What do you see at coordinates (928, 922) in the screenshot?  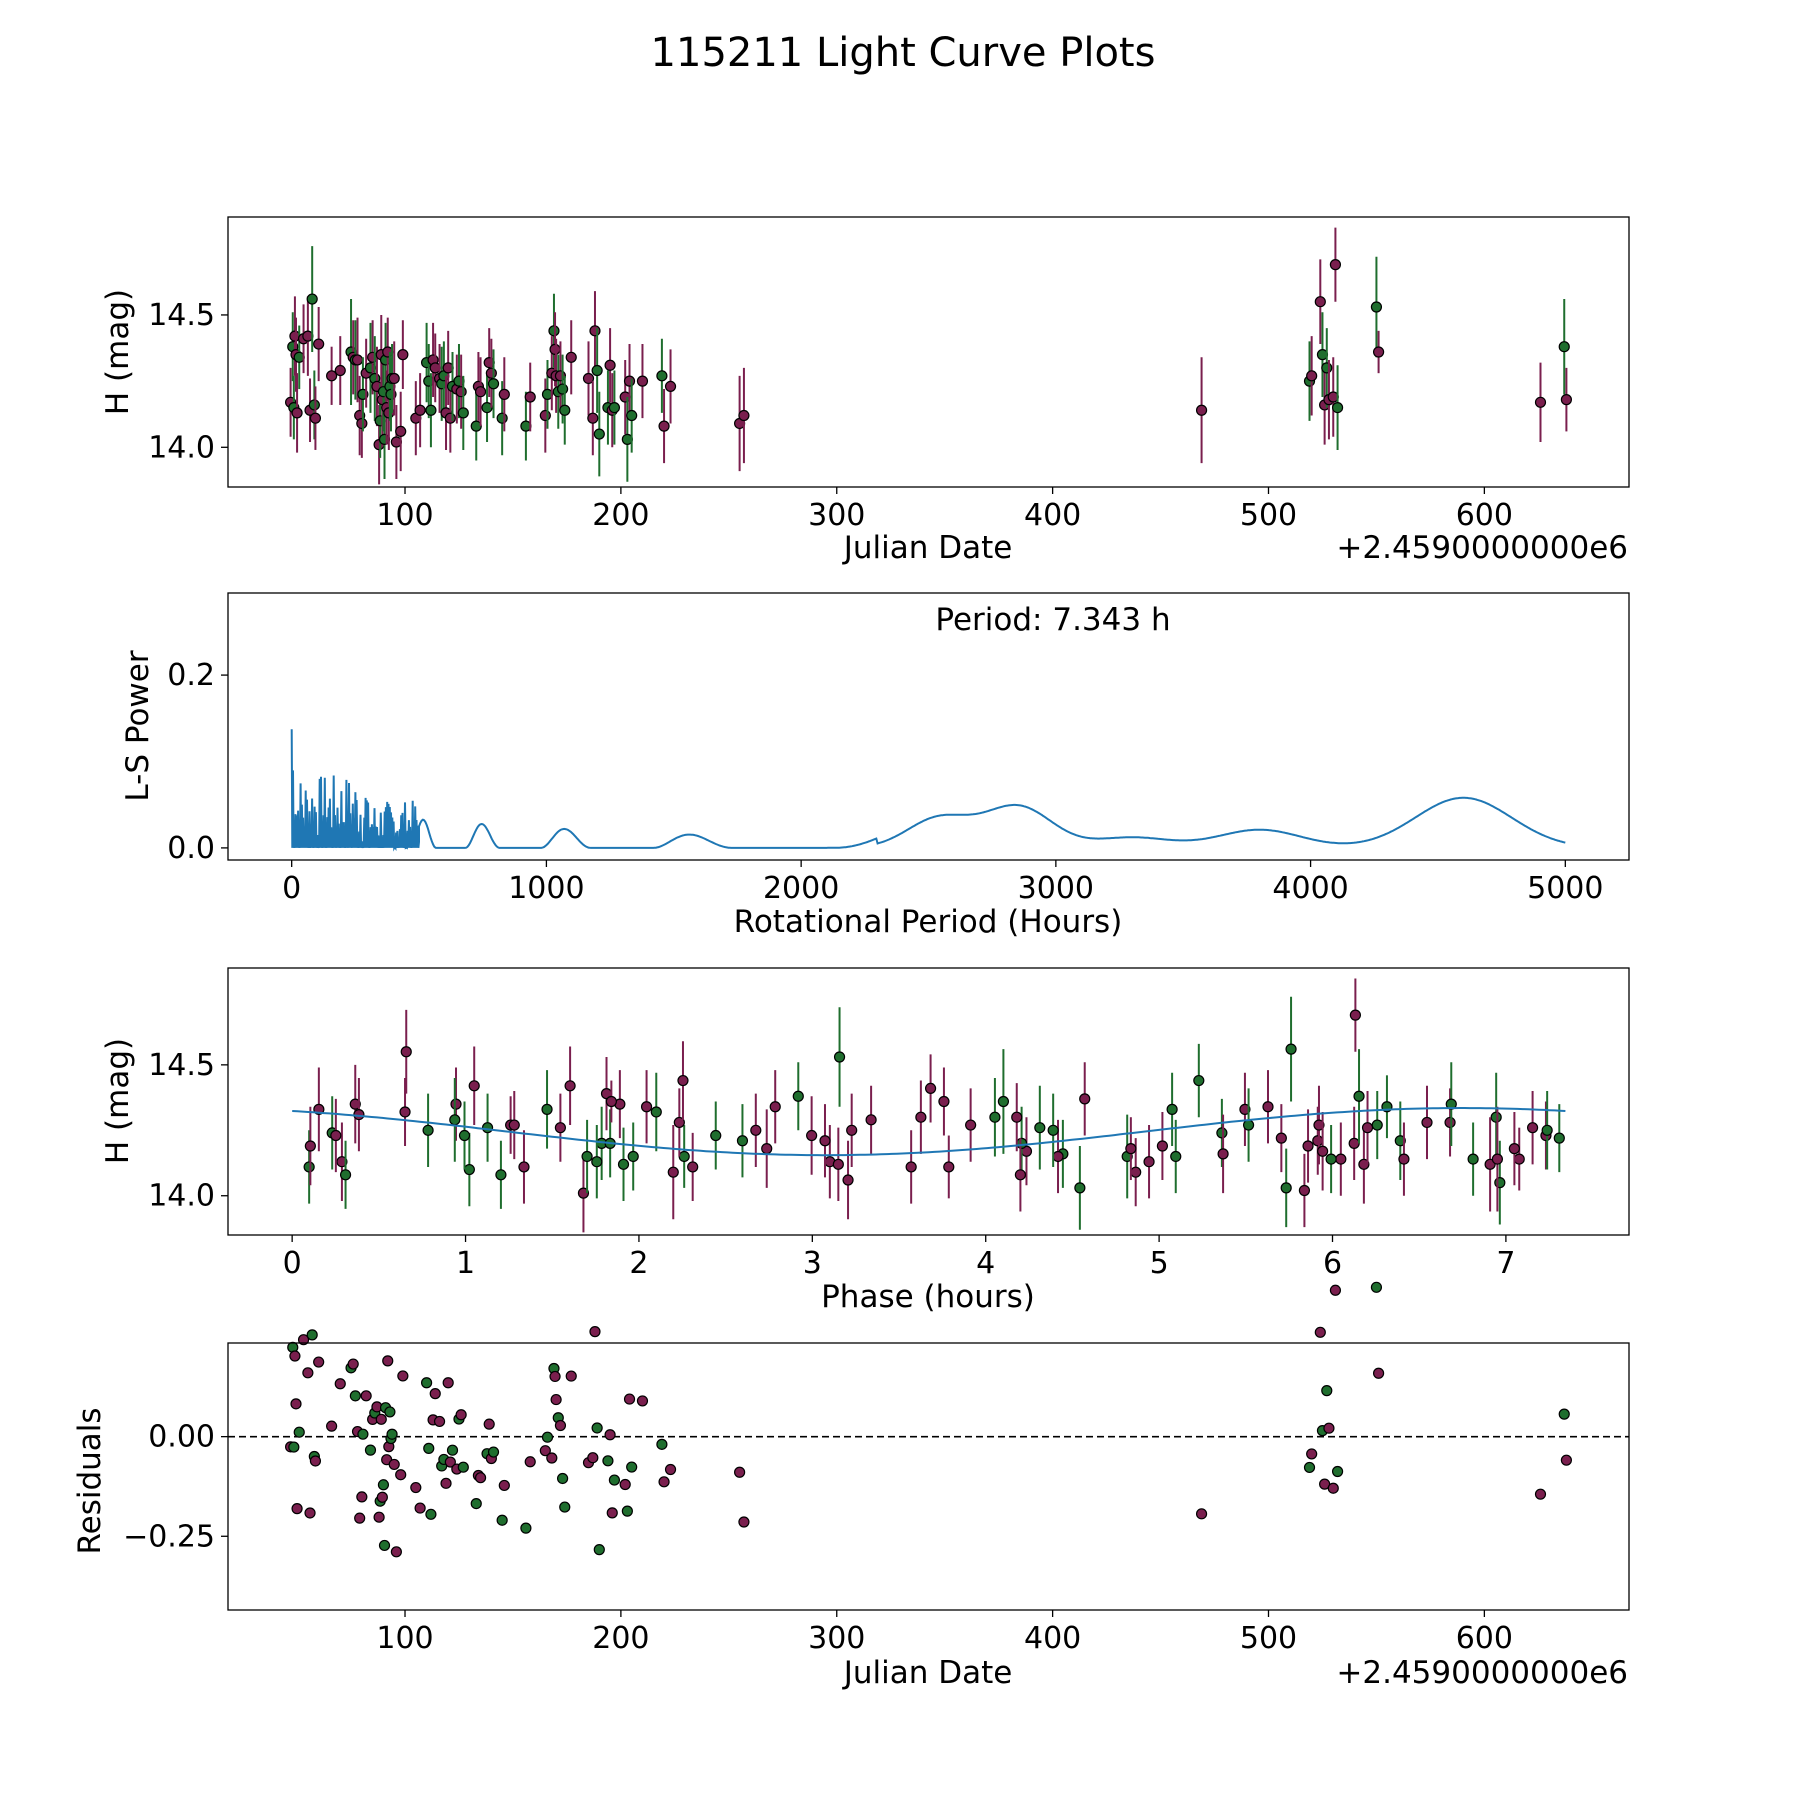 I see `periodogram-xlabel: Rotational Period (Hours)` at bounding box center [928, 922].